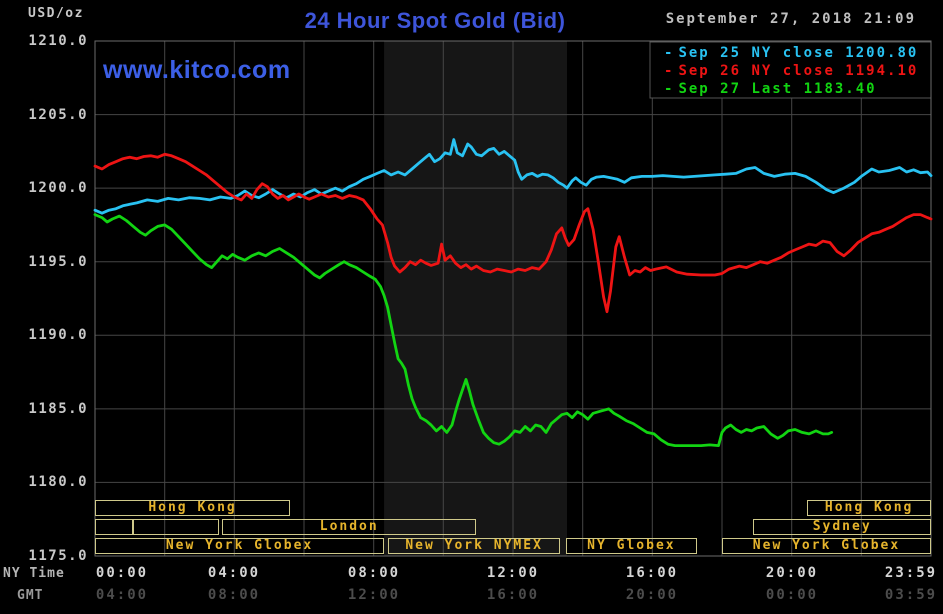 Image resolution: width=943 pixels, height=614 pixels. What do you see at coordinates (513, 573) in the screenshot?
I see `x-tick-ny-time: 12:00` at bounding box center [513, 573].